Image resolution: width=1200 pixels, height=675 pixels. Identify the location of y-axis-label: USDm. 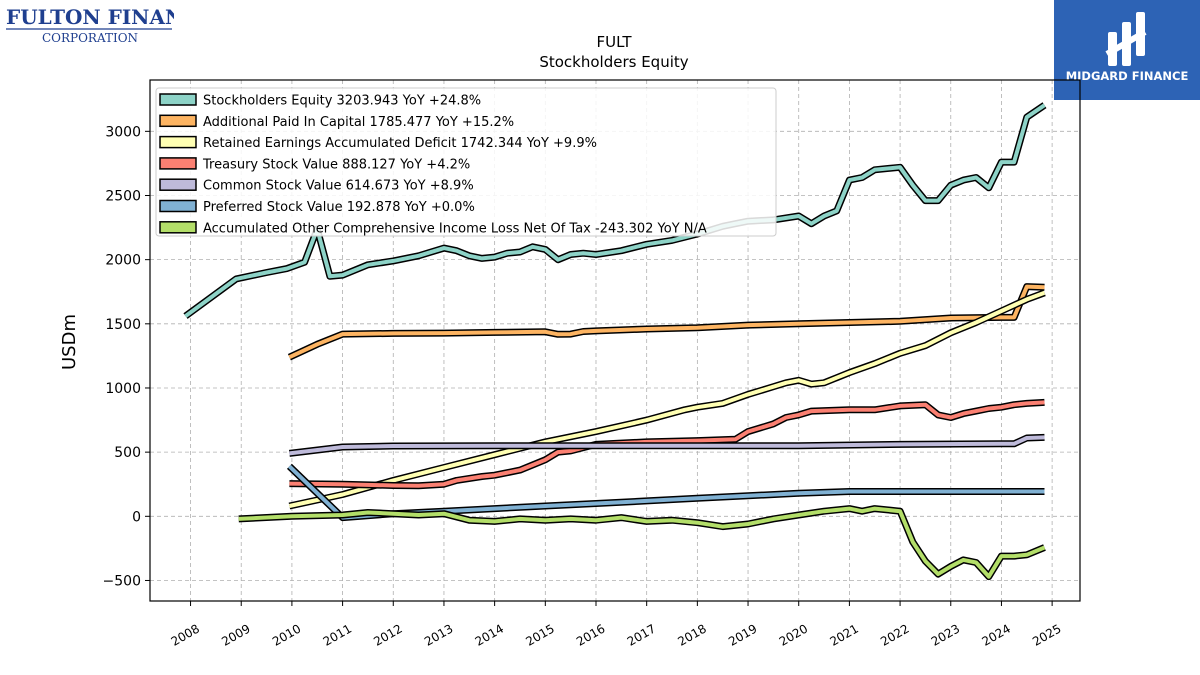
(69, 342).